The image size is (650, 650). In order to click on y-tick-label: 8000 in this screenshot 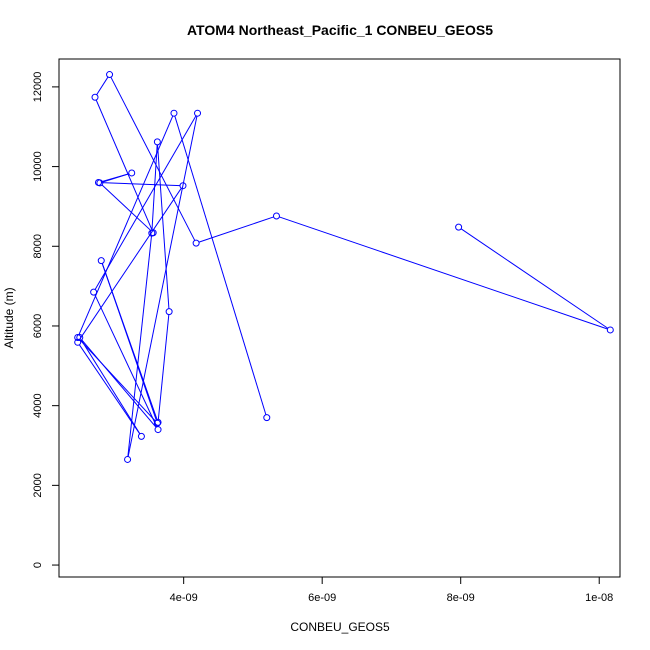, I will do `click(38, 246)`.